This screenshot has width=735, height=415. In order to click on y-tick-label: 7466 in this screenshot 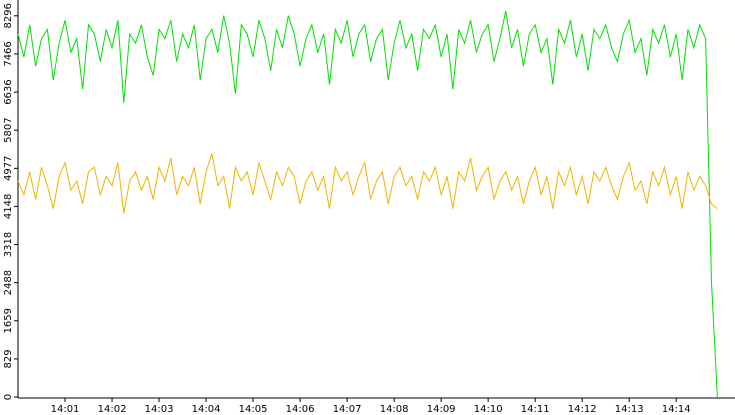, I will do `click(8, 53)`.